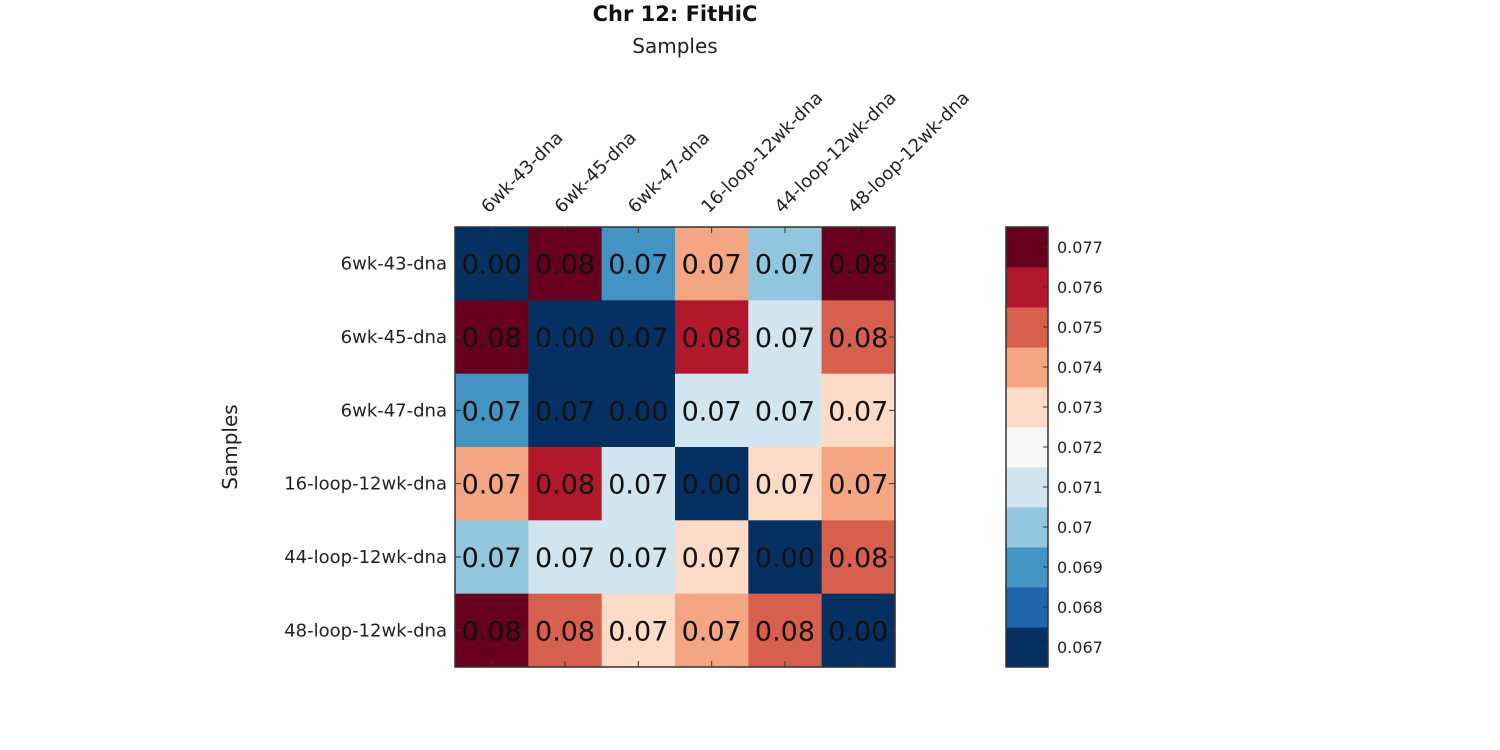 The width and height of the screenshot is (1500, 750). What do you see at coordinates (1080, 367) in the screenshot?
I see `colorbar-tick-label: 0.074` at bounding box center [1080, 367].